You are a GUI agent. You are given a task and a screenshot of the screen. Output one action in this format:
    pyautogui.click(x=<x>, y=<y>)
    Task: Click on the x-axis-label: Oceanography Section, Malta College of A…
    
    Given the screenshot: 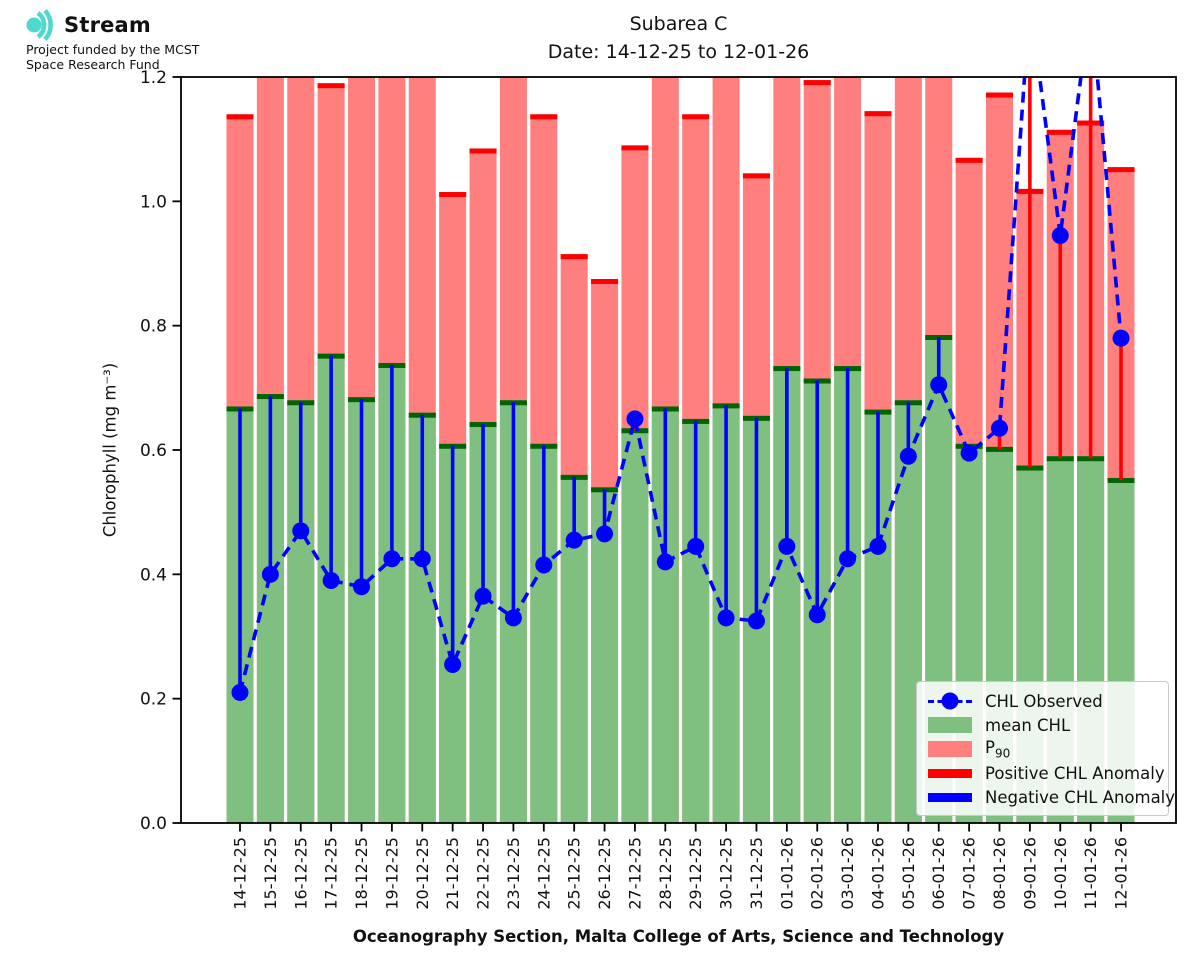 What is the action you would take?
    pyautogui.click(x=678, y=936)
    